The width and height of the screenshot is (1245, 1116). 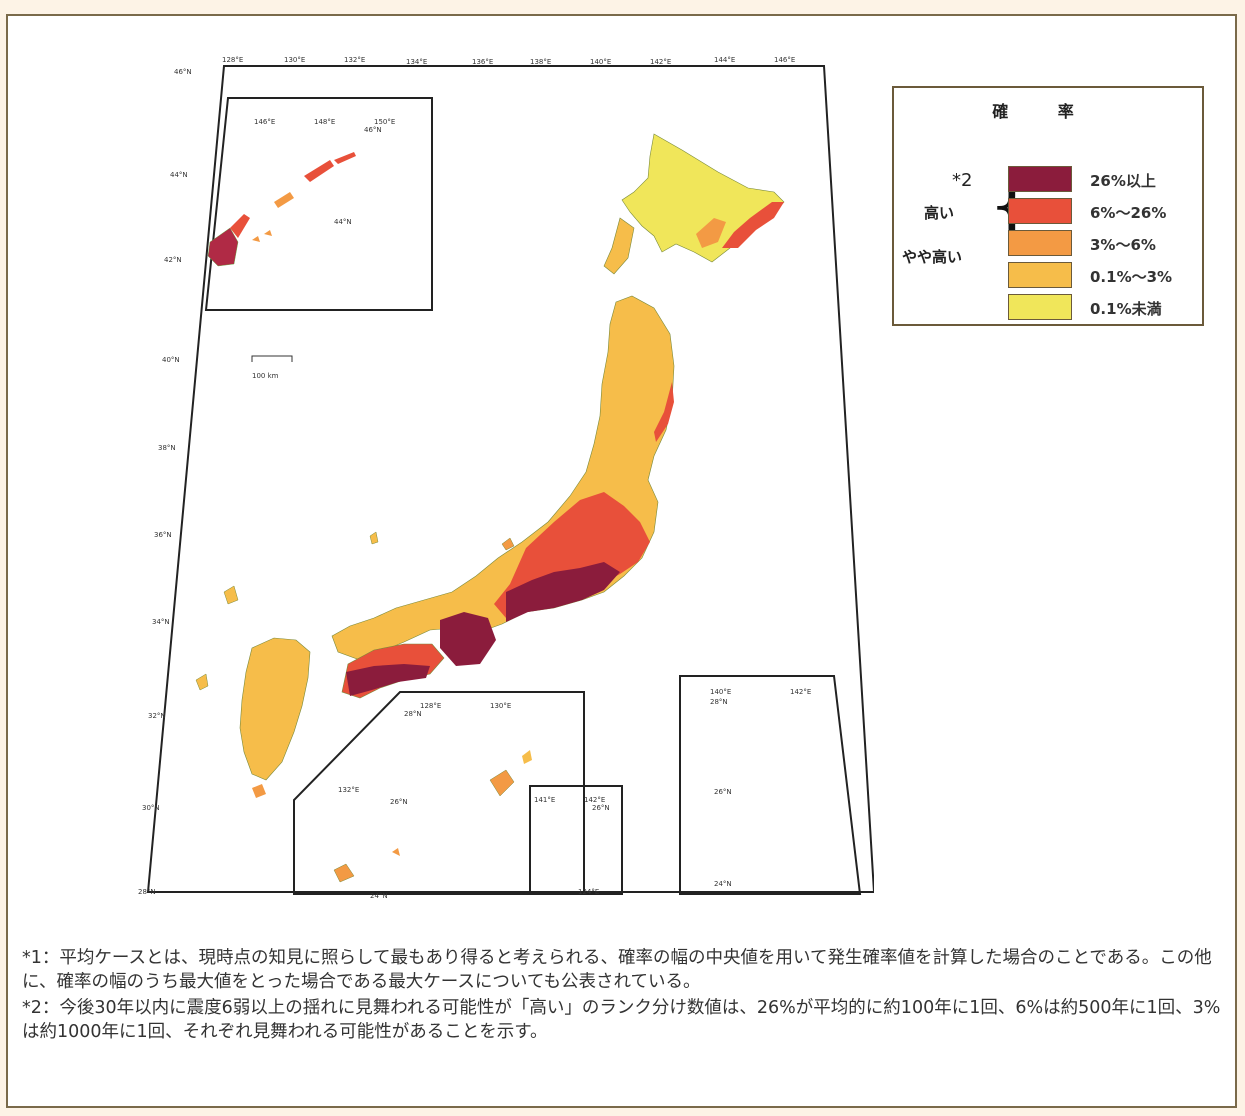 What do you see at coordinates (563, 592) in the screenshot?
I see `tokai-high-zone` at bounding box center [563, 592].